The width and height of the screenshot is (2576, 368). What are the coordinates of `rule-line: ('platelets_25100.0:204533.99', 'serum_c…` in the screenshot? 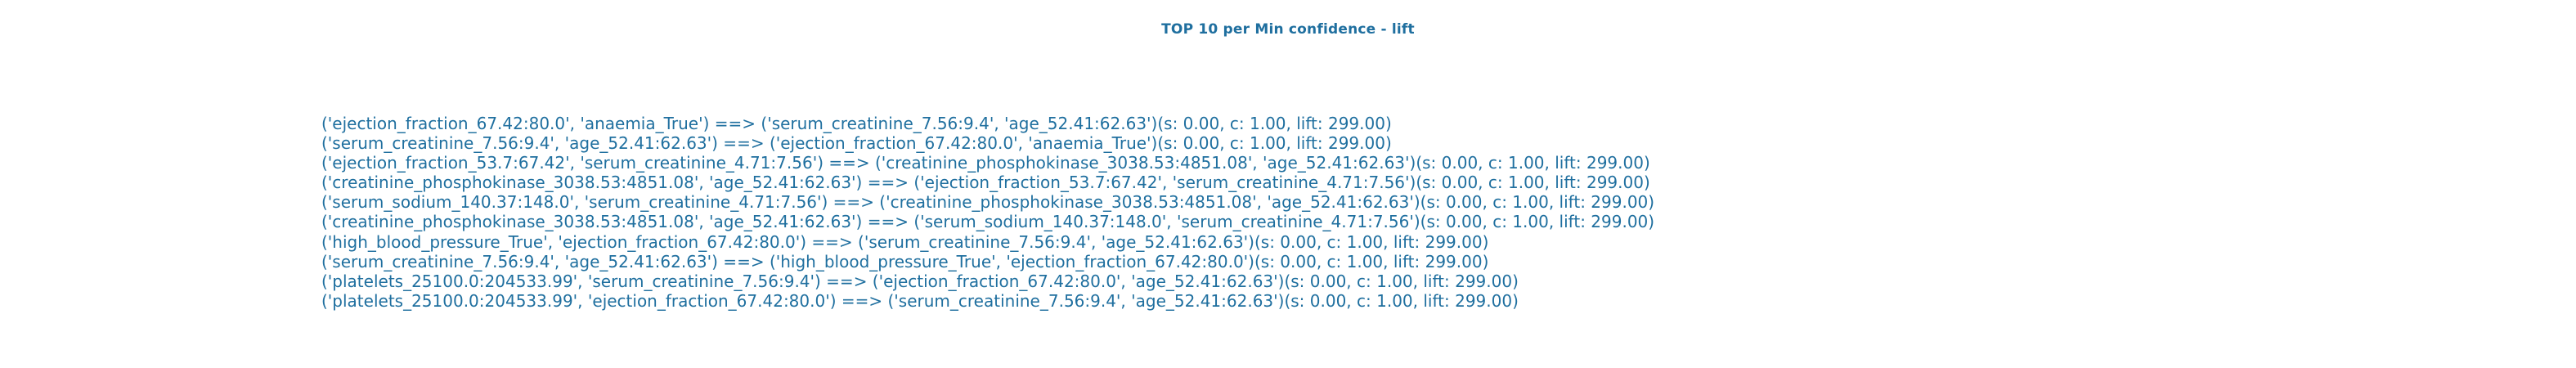 It's located at (920, 281).